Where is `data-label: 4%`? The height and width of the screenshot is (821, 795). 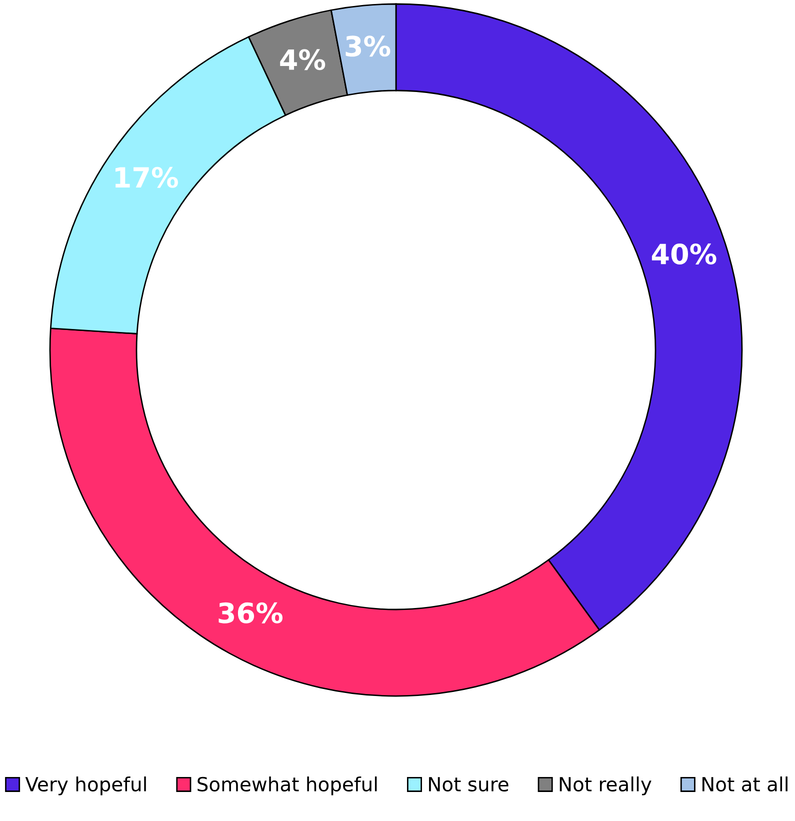 data-label: 4% is located at coordinates (303, 59).